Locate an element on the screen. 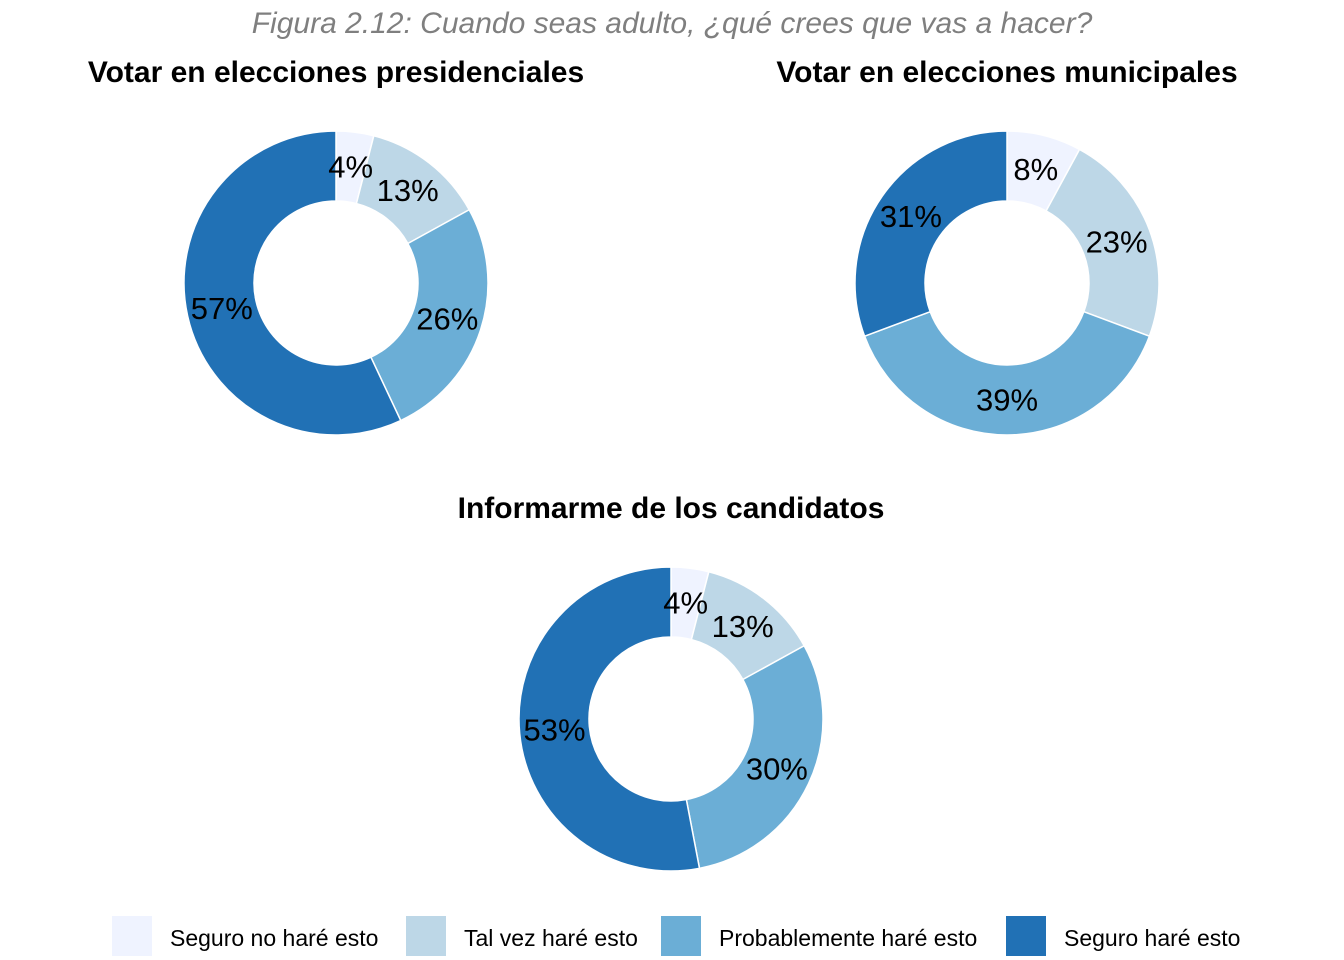 The image size is (1344, 960). legend-label-seguro-si: Seguro haré esto is located at coordinates (1152, 938).